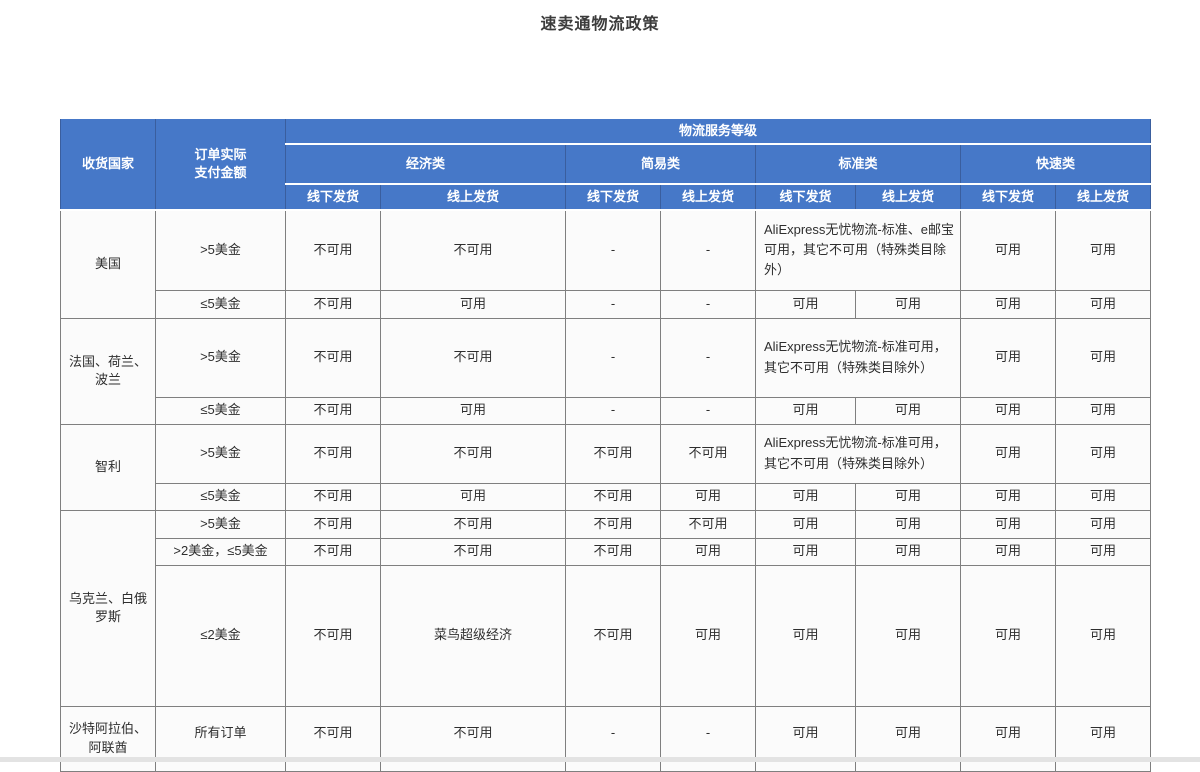  I want to click on table-row: 沙特阿拉伯、阿联酋 所有订单 不可用 不可用 - - 可用 可用 可用 可用, so click(606, 738).